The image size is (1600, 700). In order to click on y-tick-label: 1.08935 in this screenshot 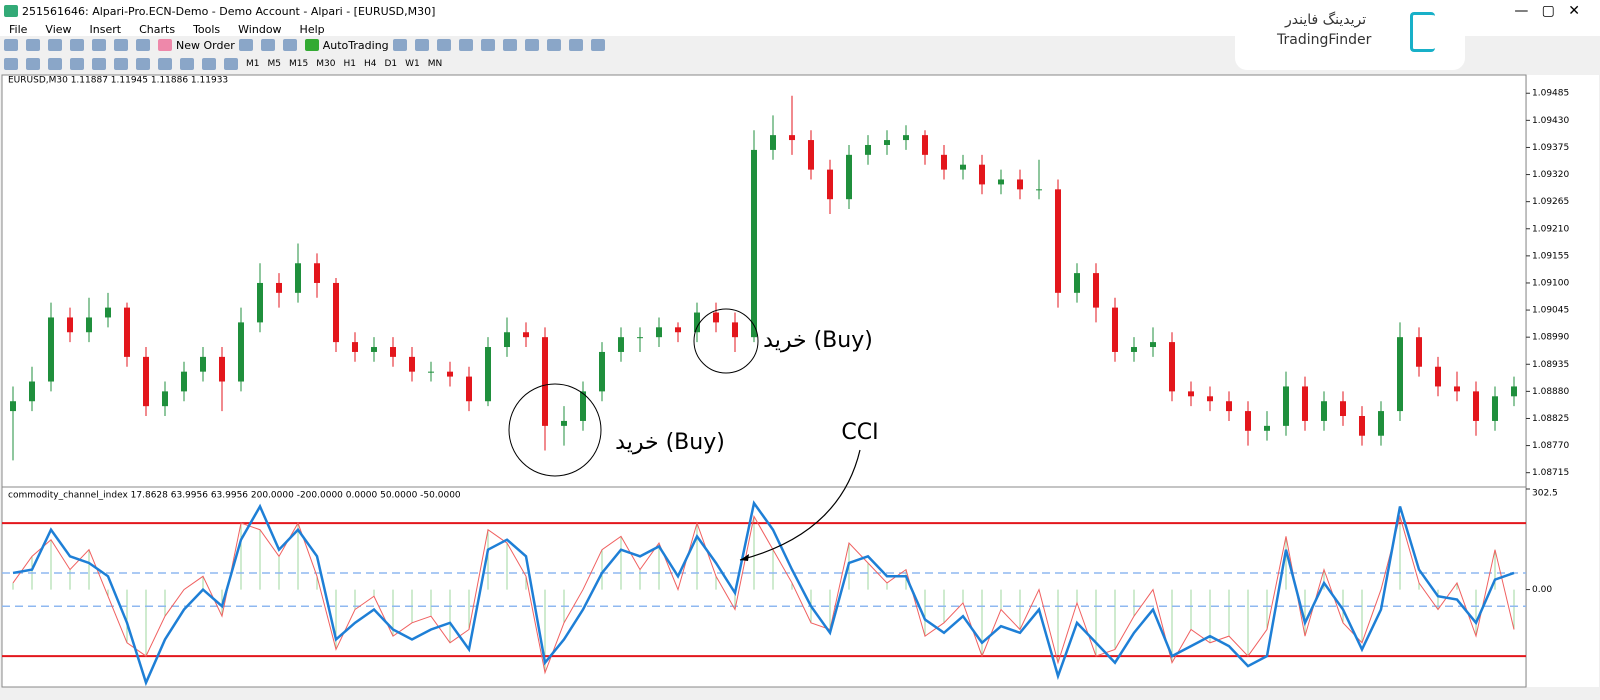, I will do `click(1550, 365)`.